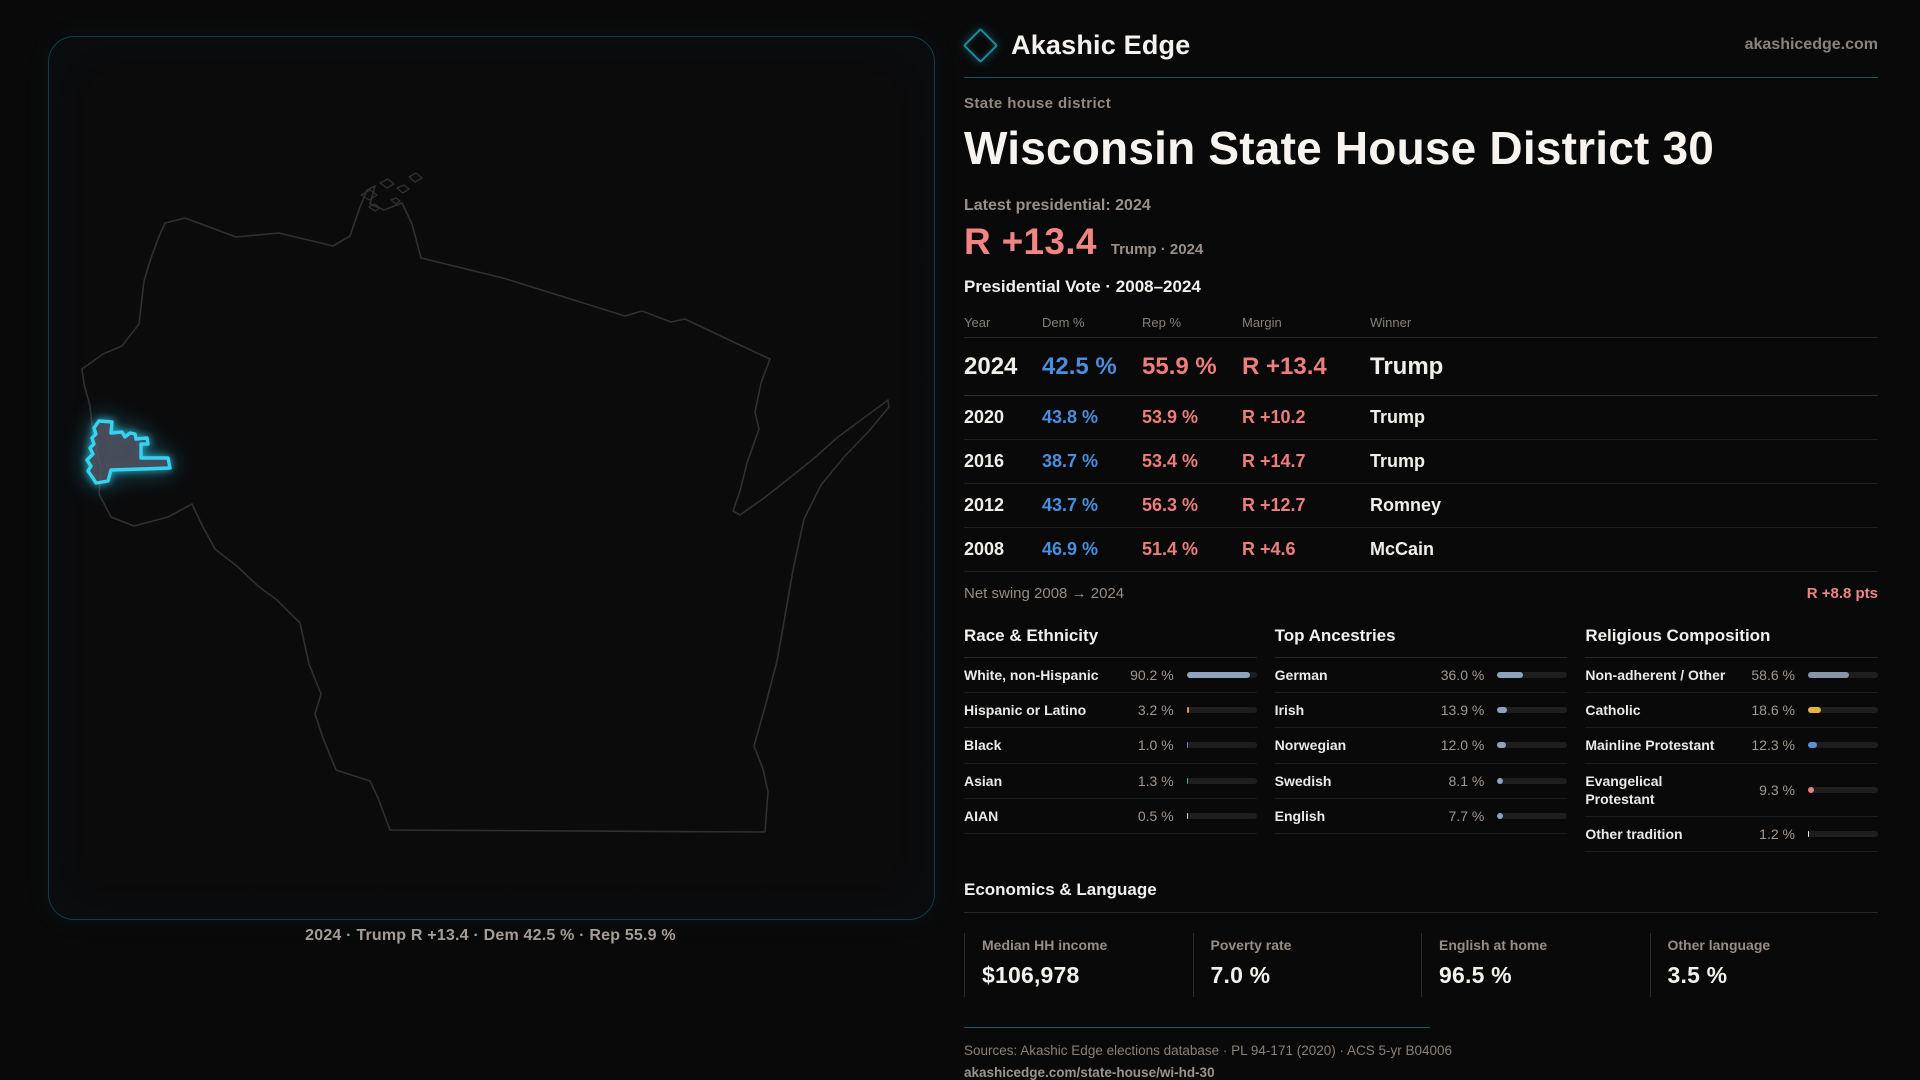 The height and width of the screenshot is (1080, 1920). I want to click on stat-label: Poverty rate, so click(1251, 945).